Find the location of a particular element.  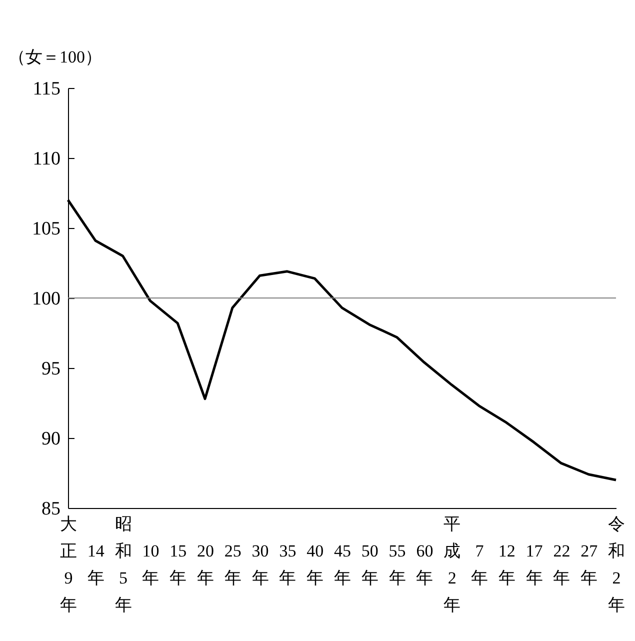

x-tick-label: 30年 is located at coordinates (260, 565).